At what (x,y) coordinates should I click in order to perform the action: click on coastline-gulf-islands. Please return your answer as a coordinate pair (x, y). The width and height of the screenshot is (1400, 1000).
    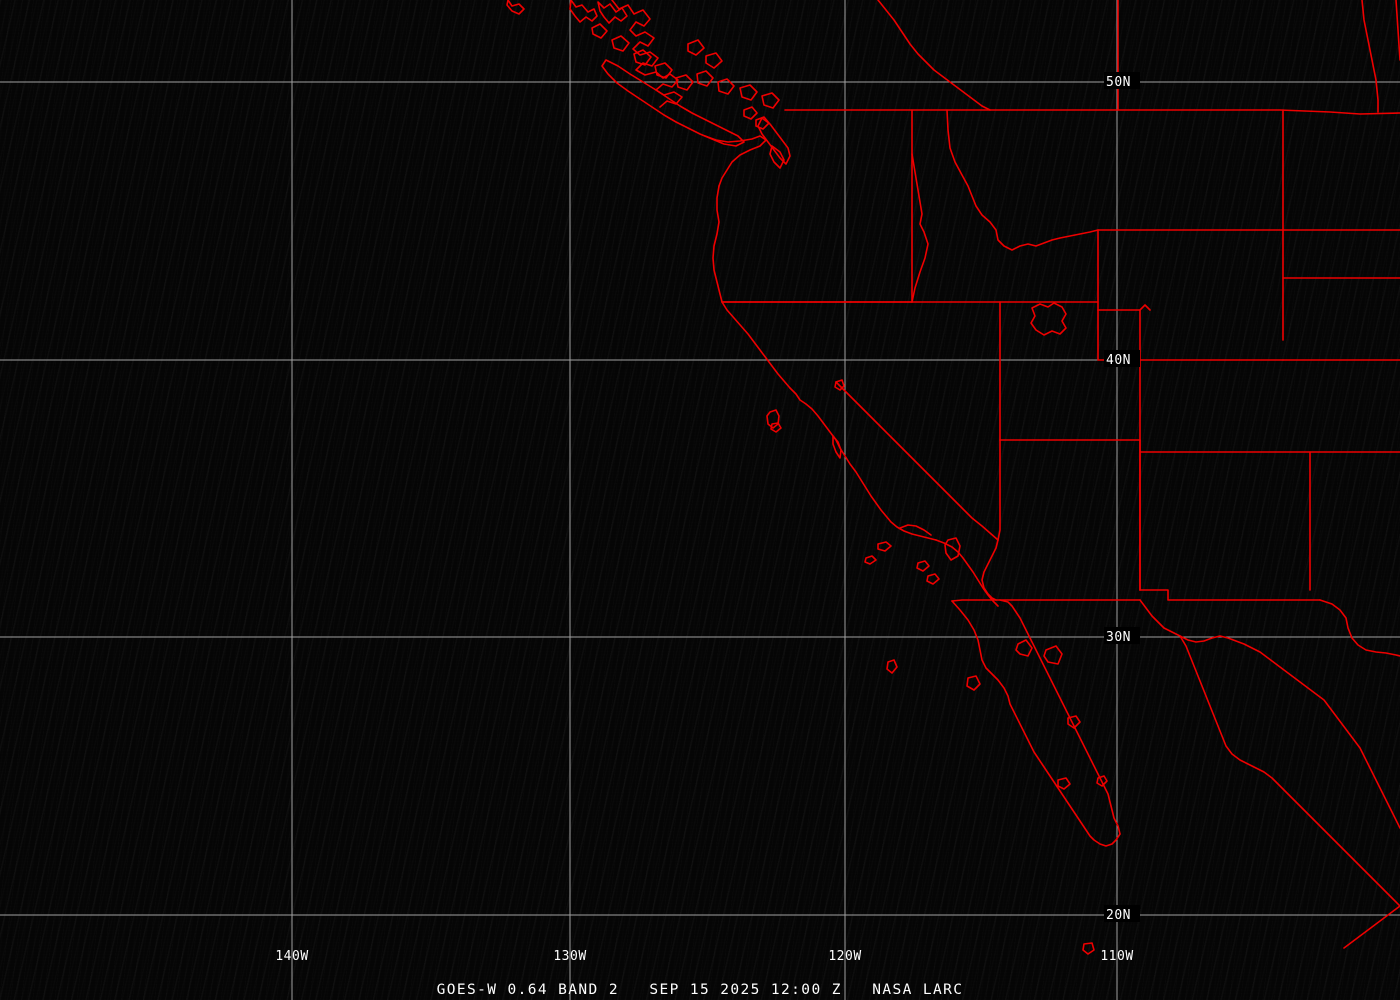
    Looking at the image, I should click on (750, 113).